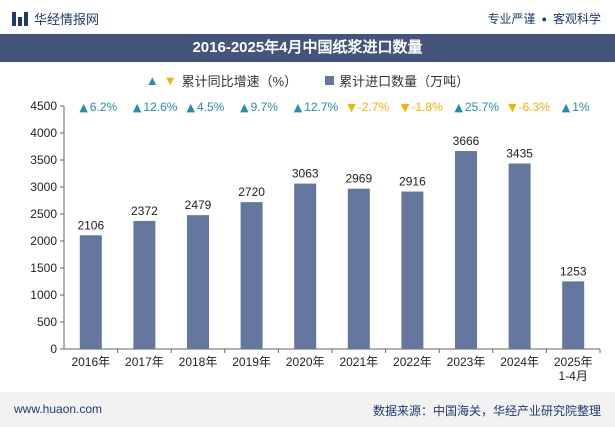 This screenshot has height=427, width=615. I want to click on bar-value-label: 2720, so click(251, 192).